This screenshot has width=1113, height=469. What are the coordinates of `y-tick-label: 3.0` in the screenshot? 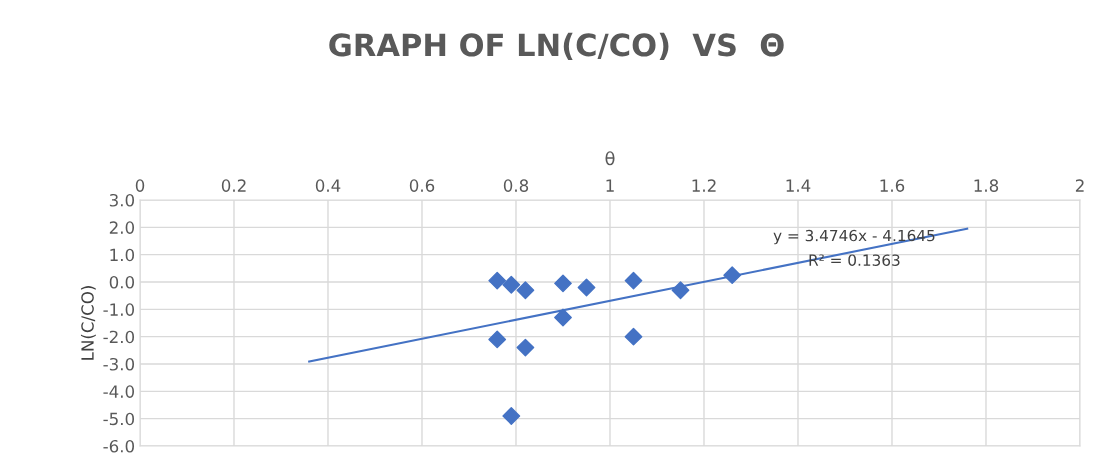 It's located at (122, 200).